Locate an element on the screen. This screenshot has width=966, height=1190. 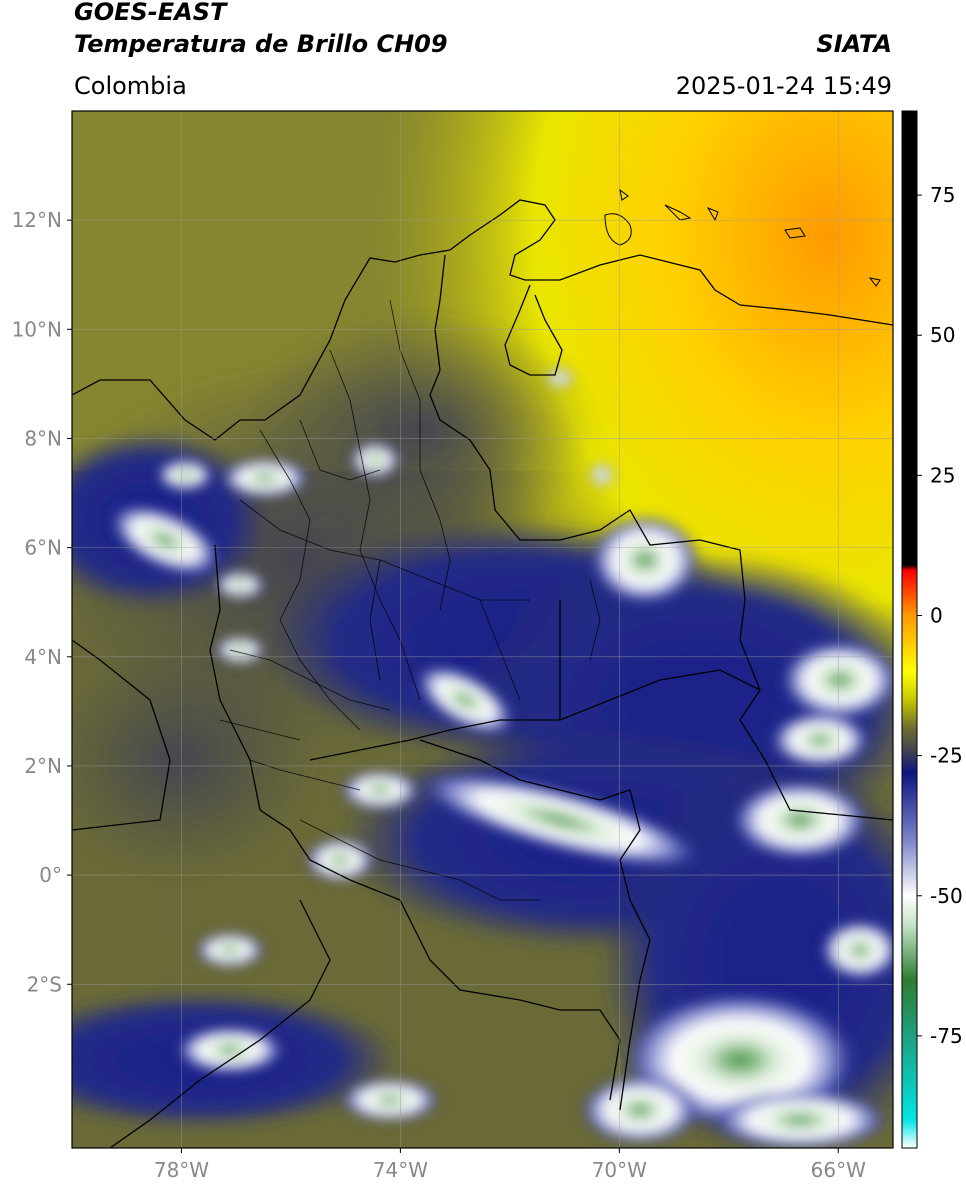
lon-tick-label: 66°W is located at coordinates (838, 1170).